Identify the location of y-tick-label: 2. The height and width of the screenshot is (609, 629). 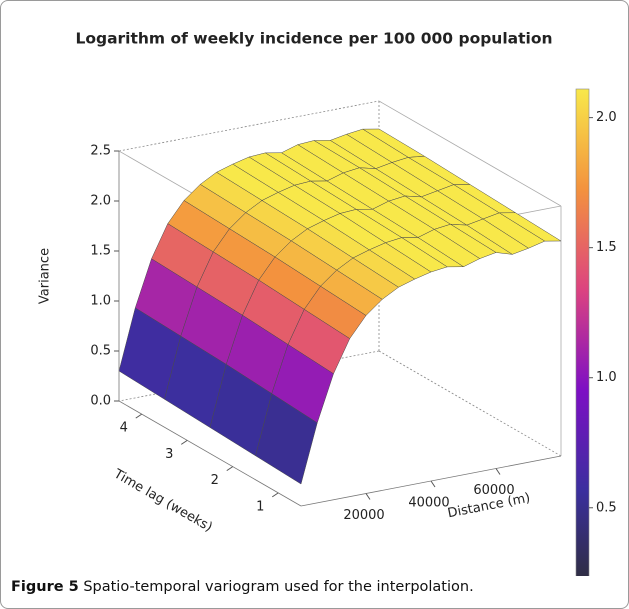
(215, 480).